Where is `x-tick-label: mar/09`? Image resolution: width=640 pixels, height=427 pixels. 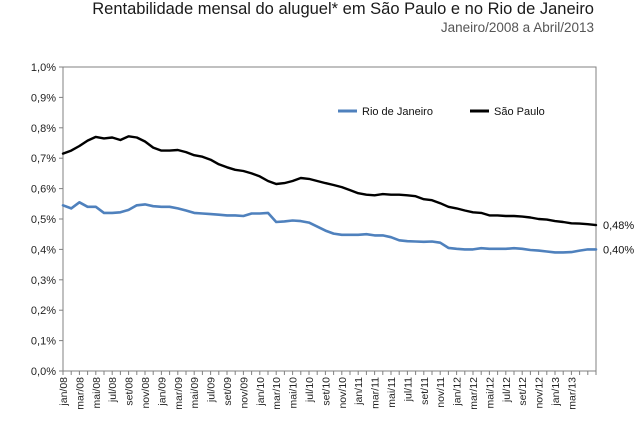
x-tick-label: mar/09 is located at coordinates (179, 393).